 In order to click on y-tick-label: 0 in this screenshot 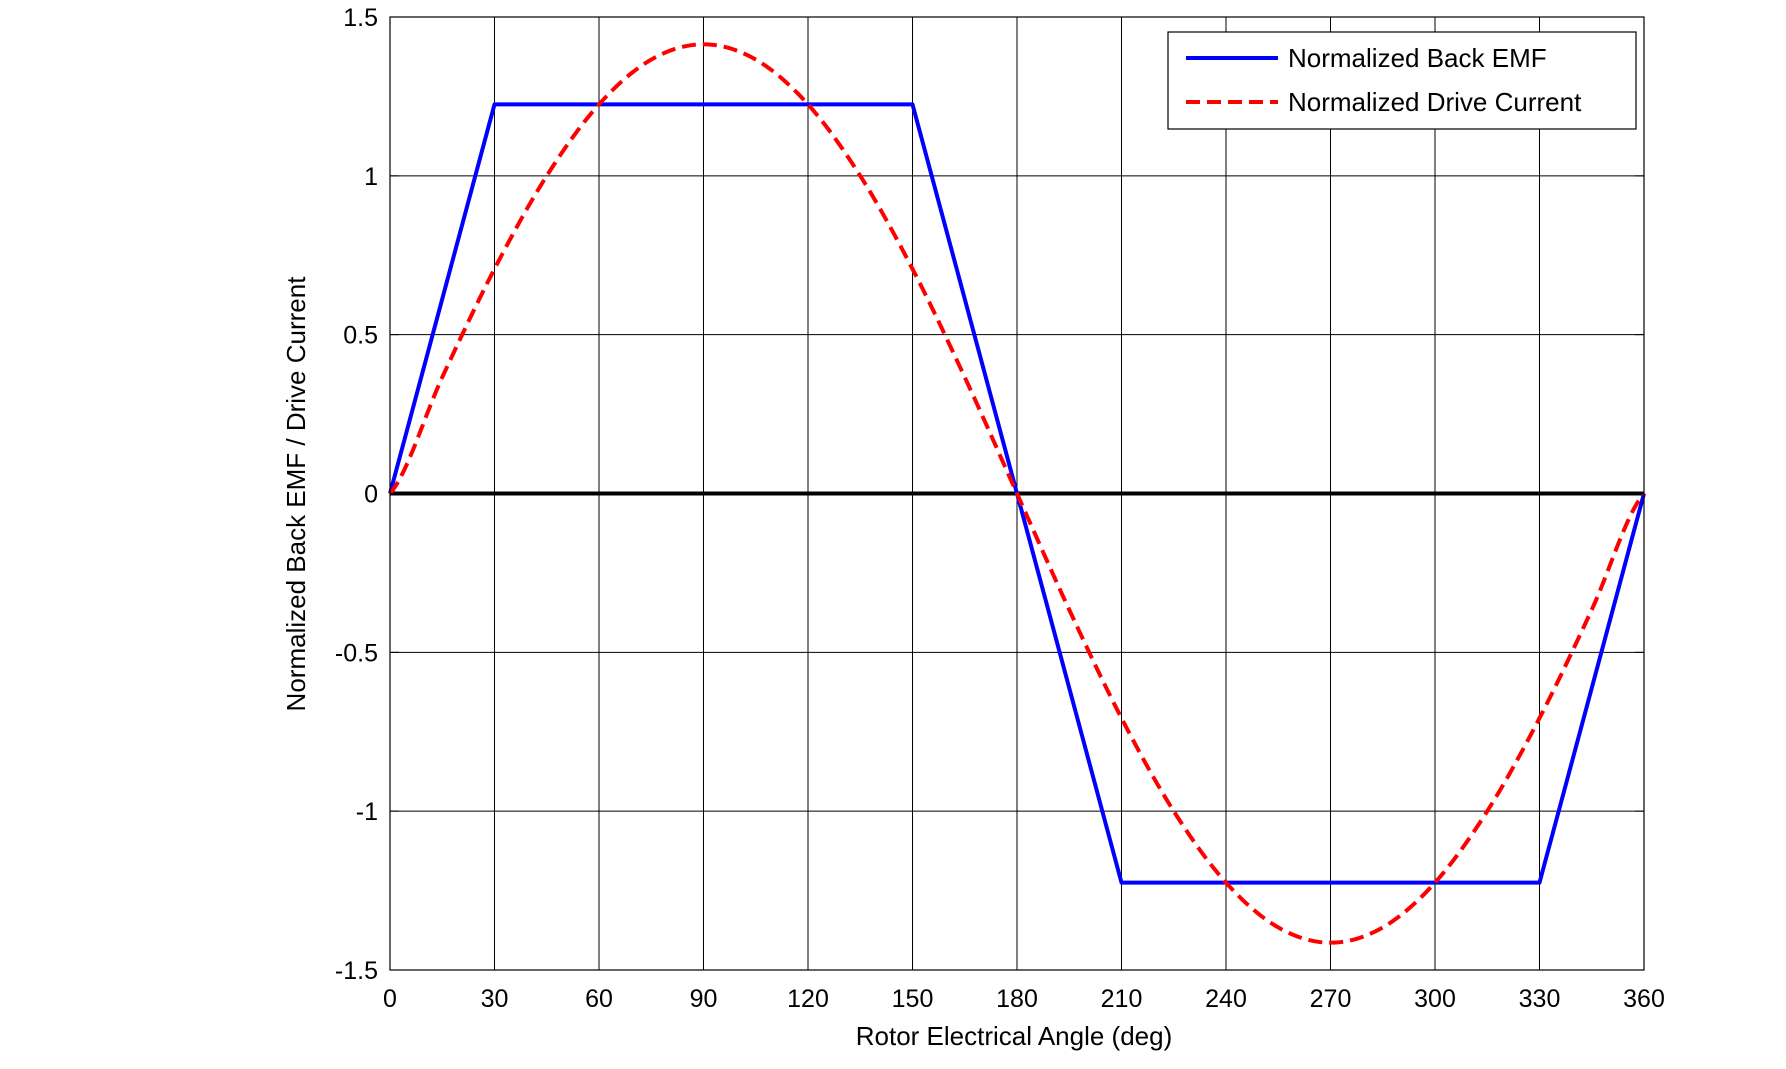, I will do `click(371, 495)`.